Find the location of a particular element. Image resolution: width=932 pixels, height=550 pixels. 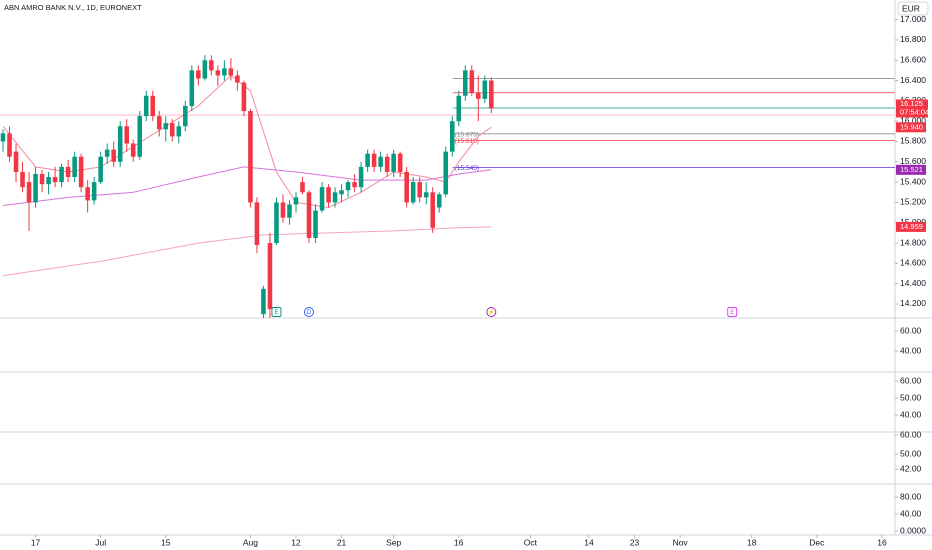

chart-title: ABN AMRO BANK N.V., 1D, EURONEXT is located at coordinates (73, 7).